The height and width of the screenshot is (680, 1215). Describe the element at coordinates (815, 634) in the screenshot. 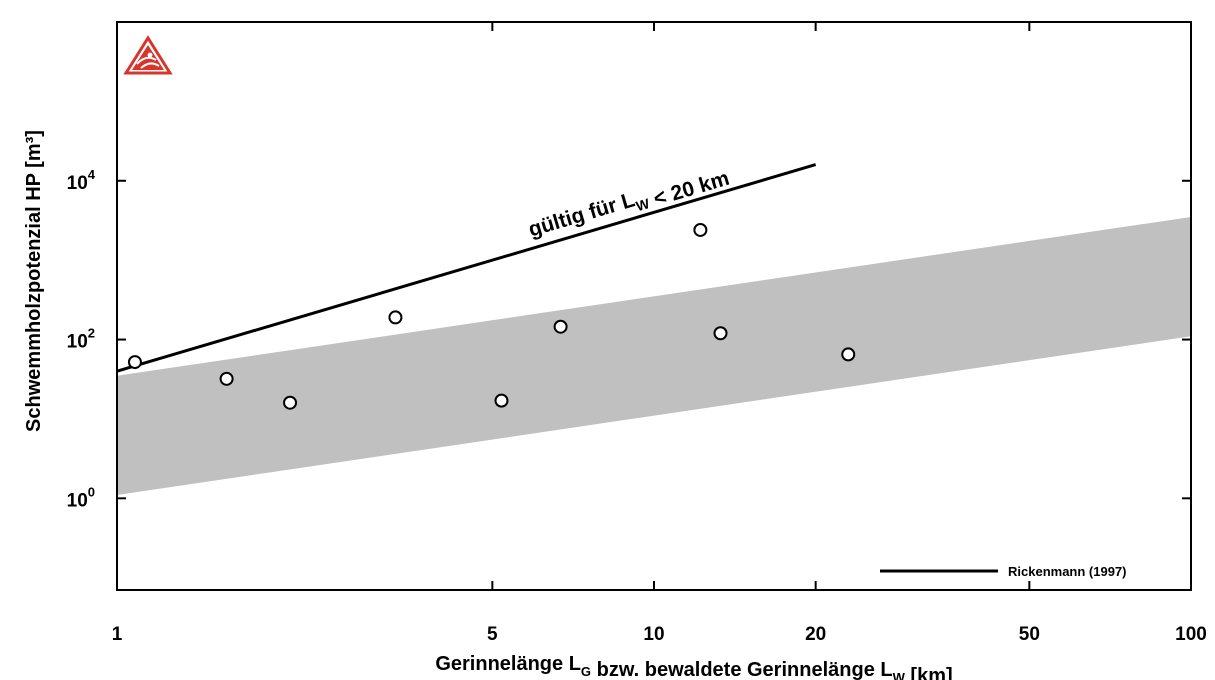

I see `x-tick-label-3: 20` at that location.